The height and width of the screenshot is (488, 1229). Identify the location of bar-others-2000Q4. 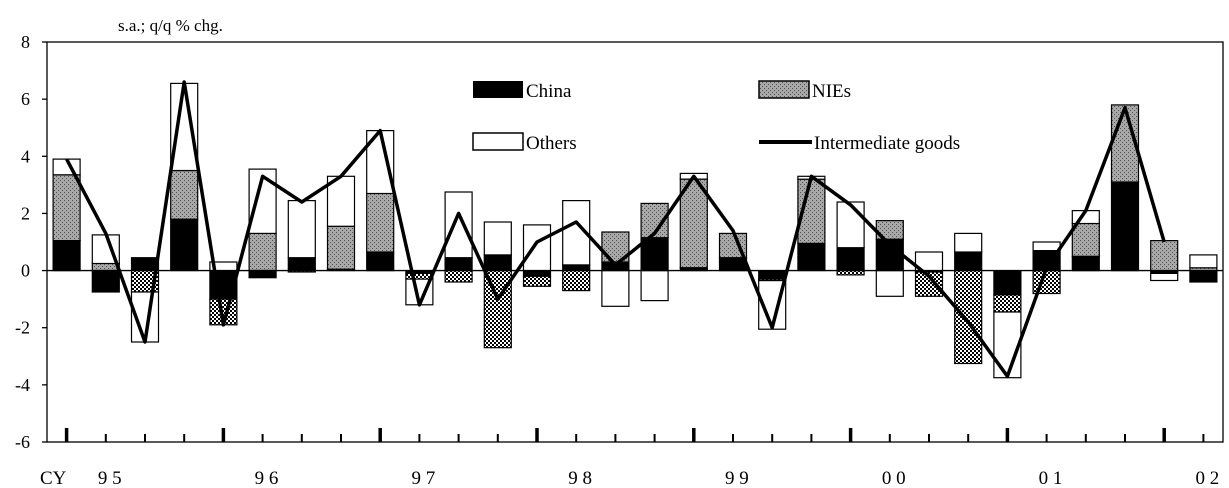
(968, 242).